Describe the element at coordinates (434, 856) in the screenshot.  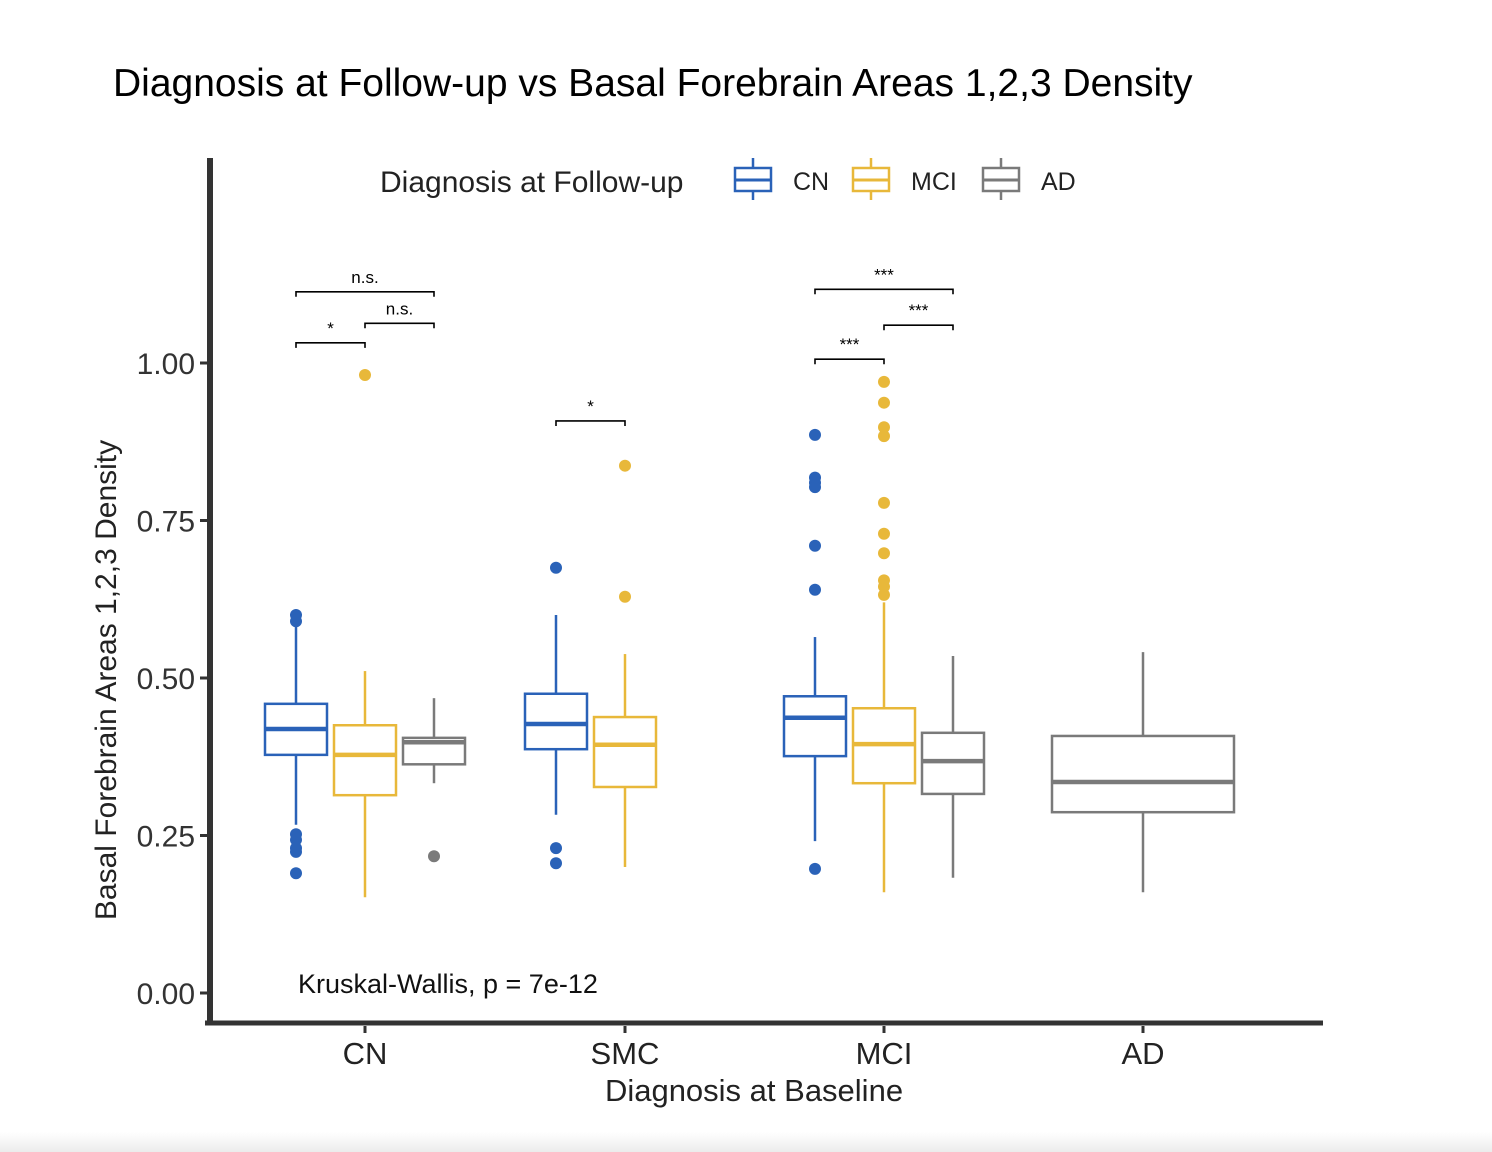
I see `box-cn-ad-outlier` at that location.